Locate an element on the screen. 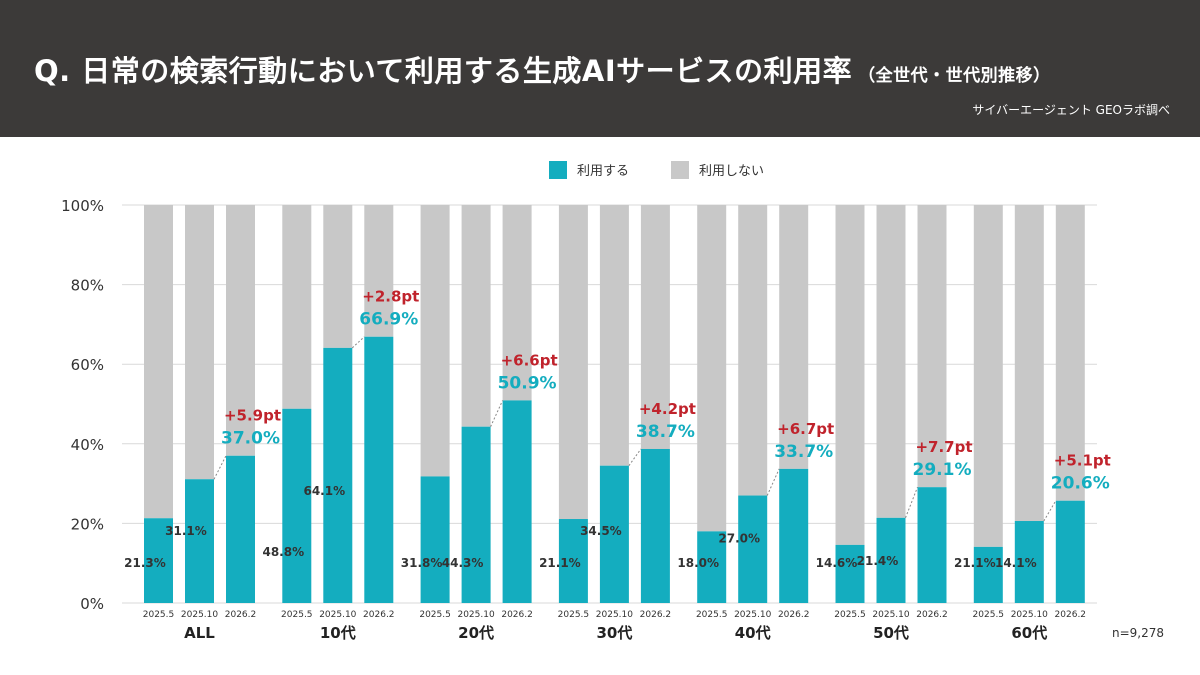 The width and height of the screenshot is (1200, 675). bar-value-label: 44.3% is located at coordinates (463, 563).